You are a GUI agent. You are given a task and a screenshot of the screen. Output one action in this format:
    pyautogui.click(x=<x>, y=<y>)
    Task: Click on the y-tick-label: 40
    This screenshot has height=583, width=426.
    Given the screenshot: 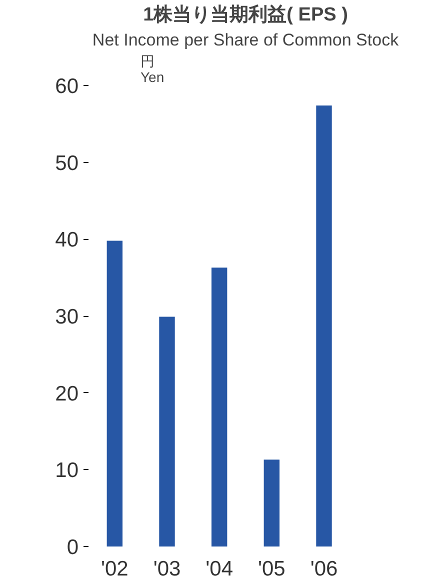 What is the action you would take?
    pyautogui.click(x=66, y=240)
    